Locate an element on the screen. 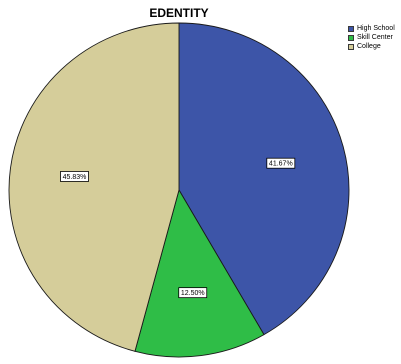 This screenshot has width=401, height=364. legend-item-college: College is located at coordinates (371, 46).